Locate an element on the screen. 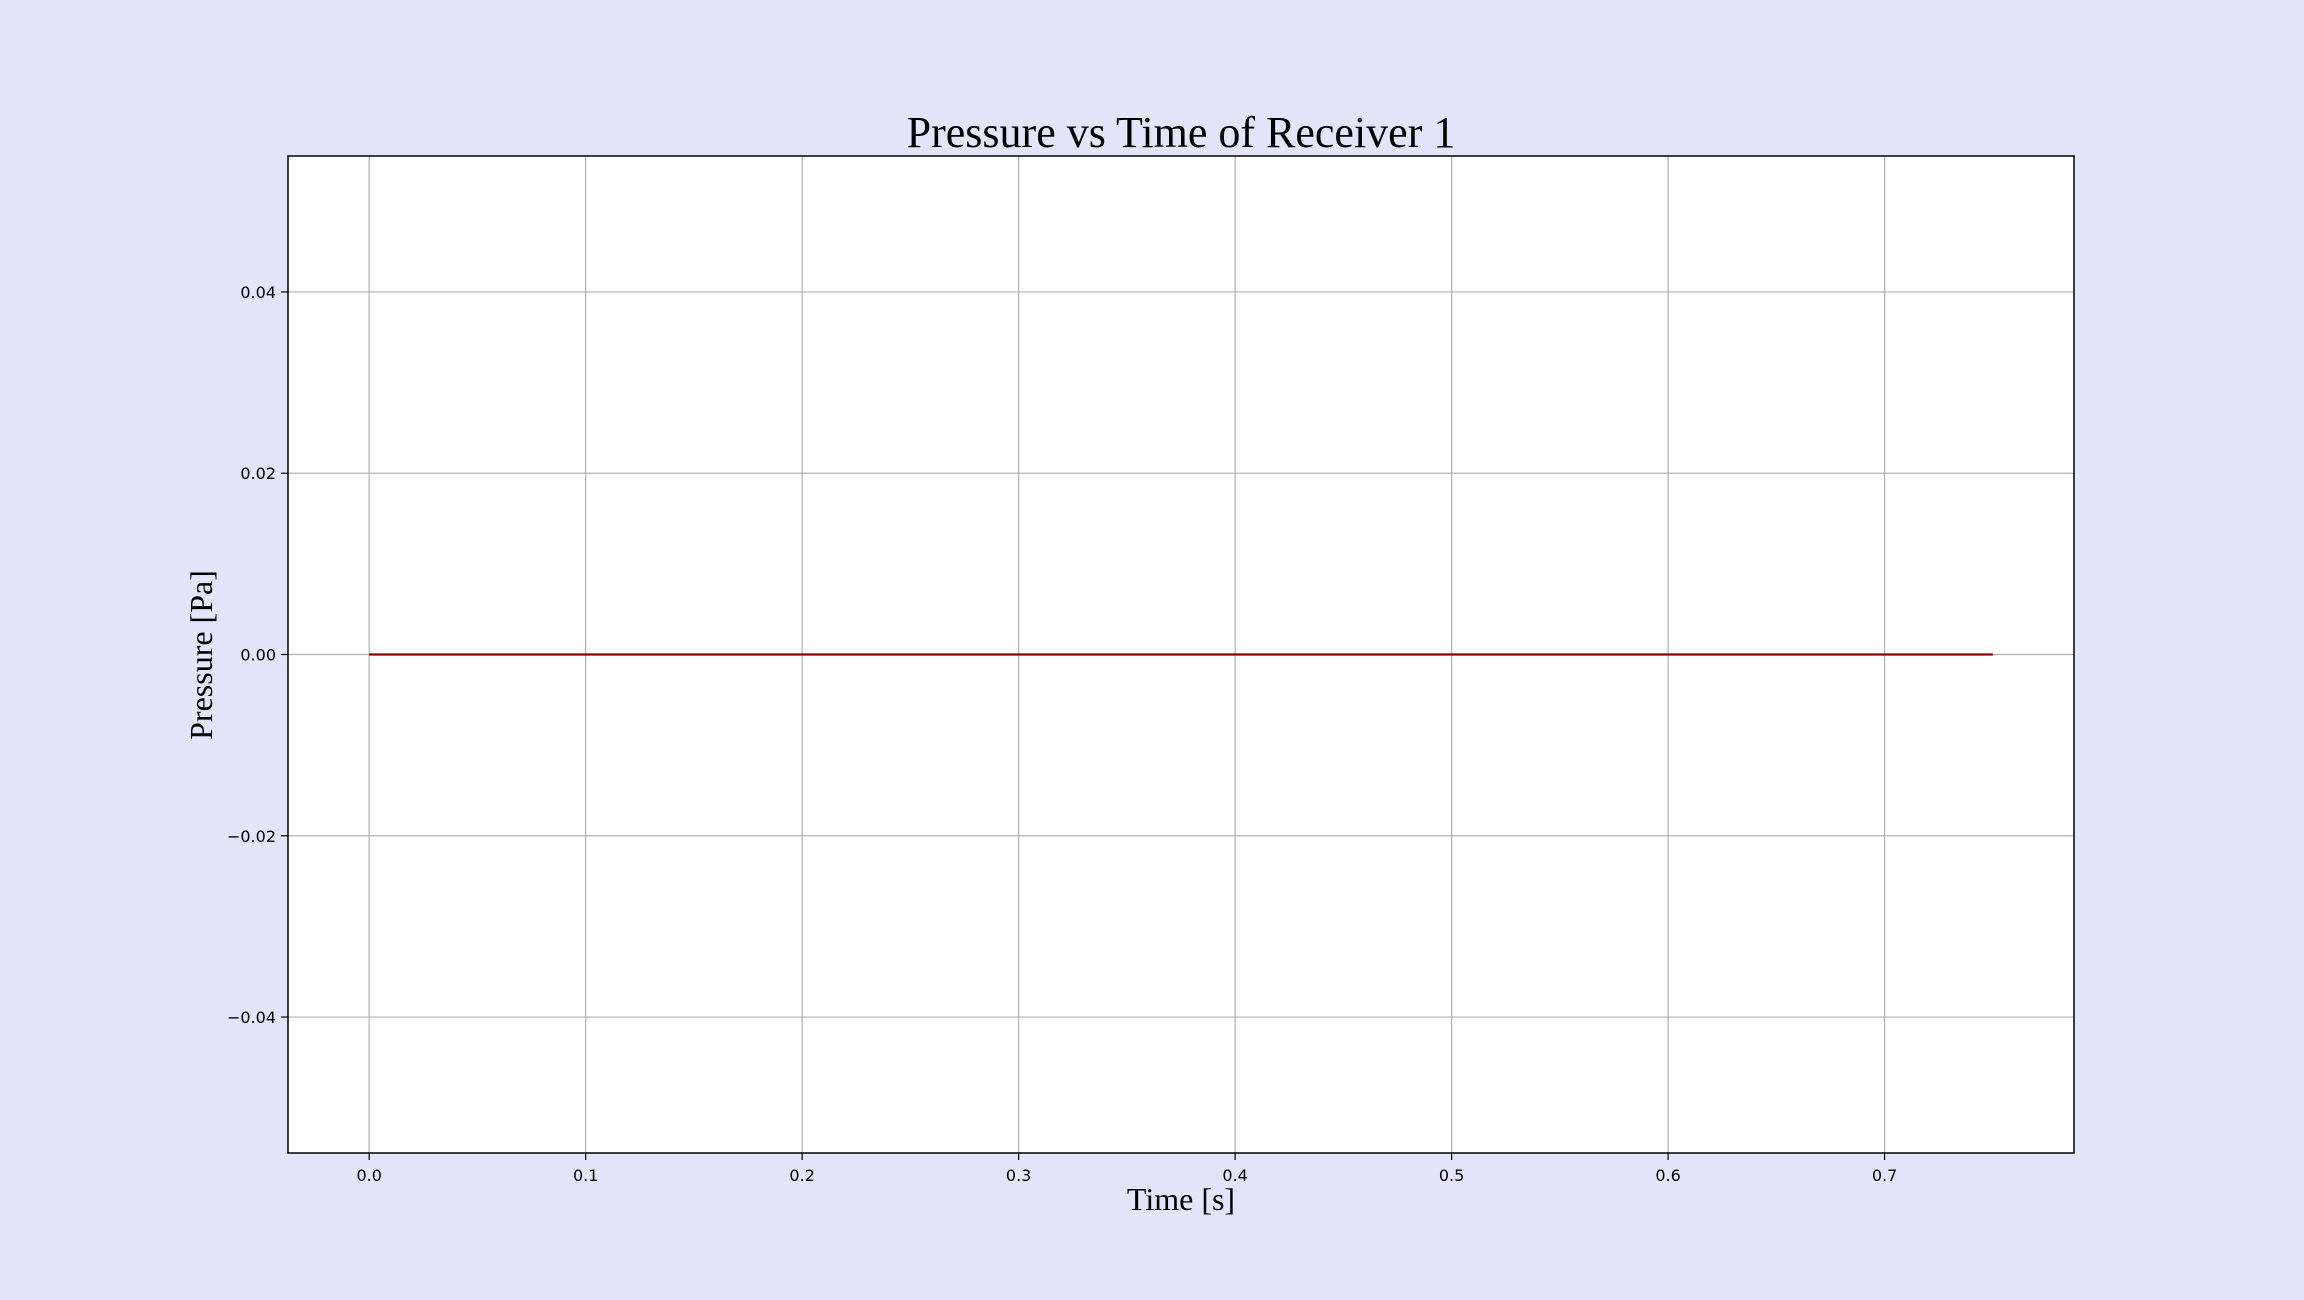  y-tick-label: −0.02 is located at coordinates (251, 836).